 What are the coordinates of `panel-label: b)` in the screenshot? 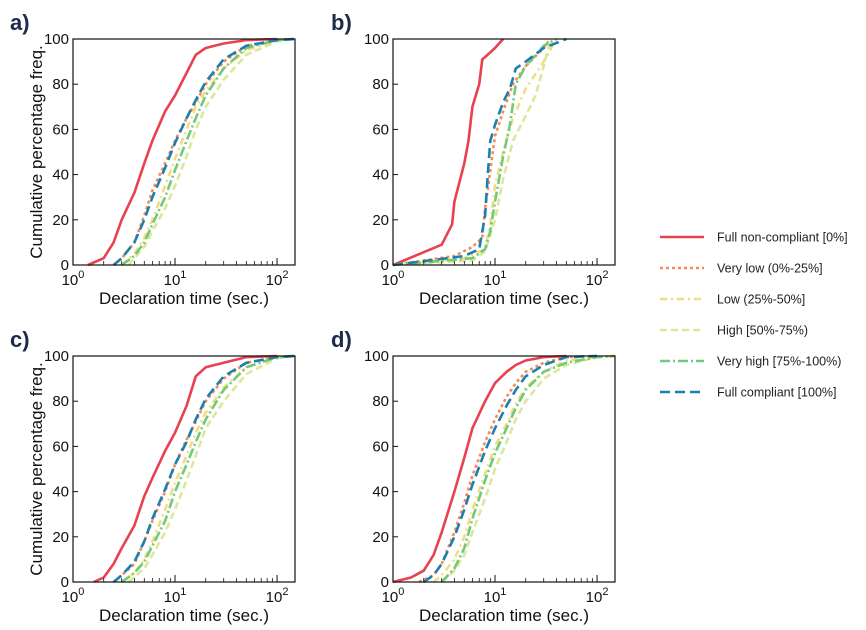 It's located at (341, 22).